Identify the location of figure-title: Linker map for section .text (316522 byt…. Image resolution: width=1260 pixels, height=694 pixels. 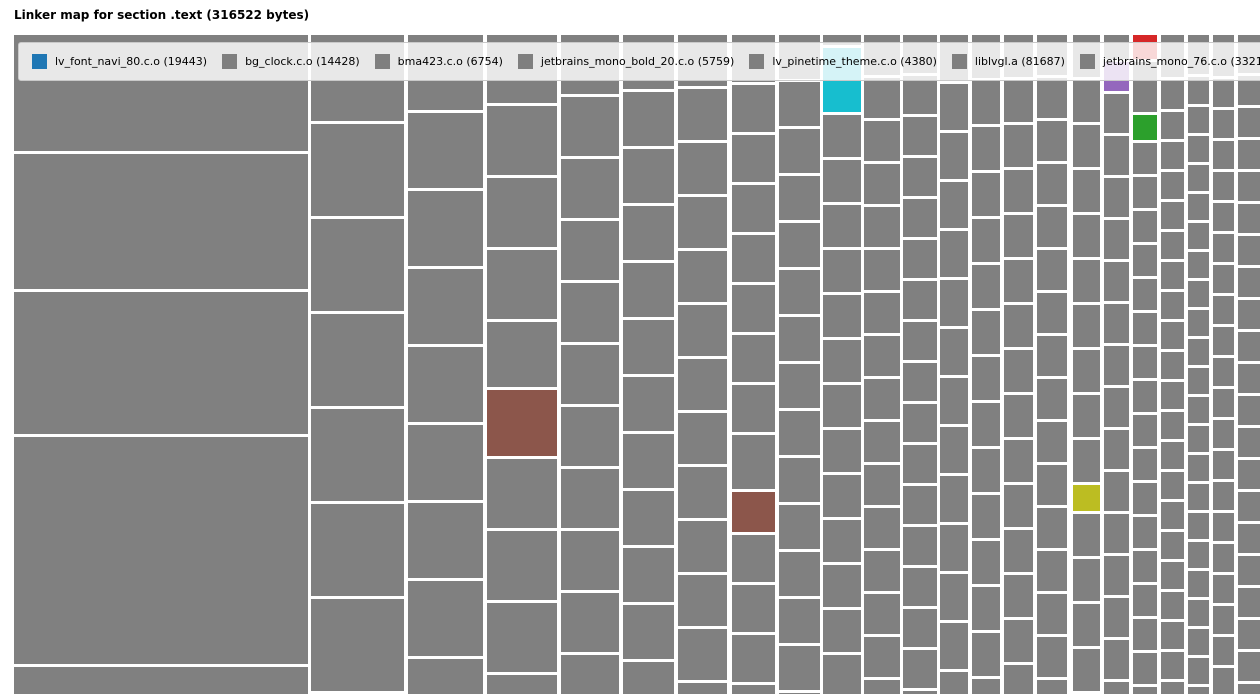
(162, 15).